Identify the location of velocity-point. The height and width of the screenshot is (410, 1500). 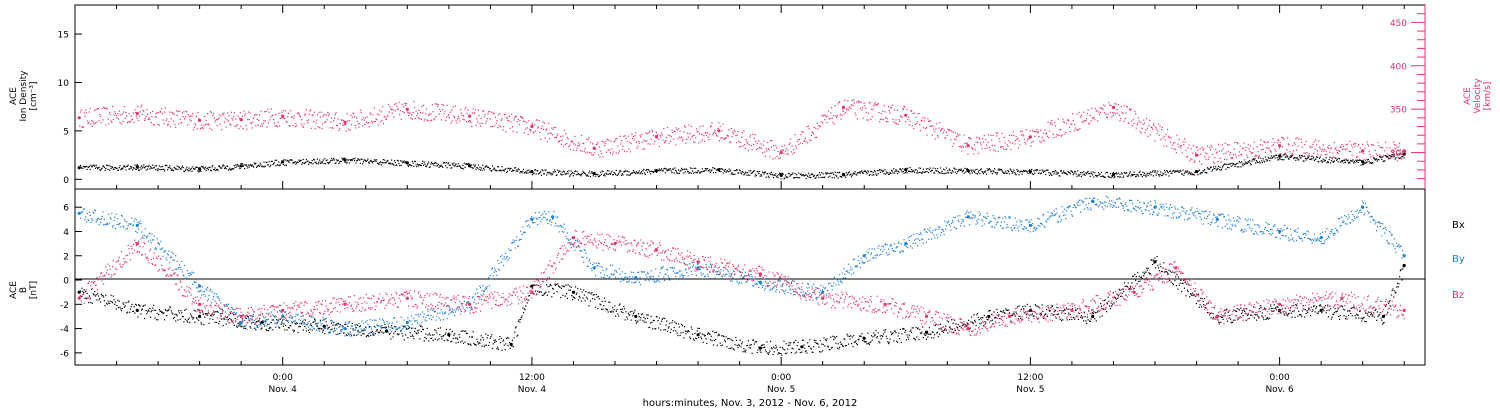
(137, 113).